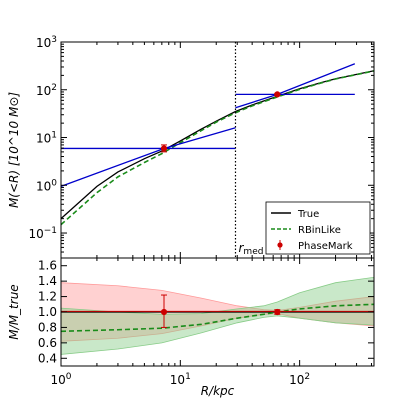  Describe the element at coordinates (47, 281) in the screenshot. I see `bottom-ytick-label: 1.4` at that location.